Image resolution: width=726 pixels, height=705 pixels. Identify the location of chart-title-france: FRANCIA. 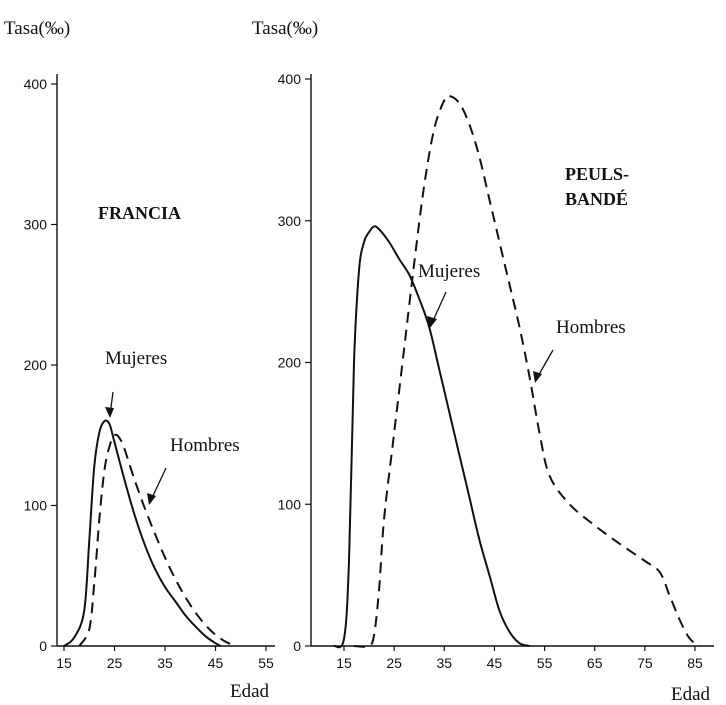
(139, 213).